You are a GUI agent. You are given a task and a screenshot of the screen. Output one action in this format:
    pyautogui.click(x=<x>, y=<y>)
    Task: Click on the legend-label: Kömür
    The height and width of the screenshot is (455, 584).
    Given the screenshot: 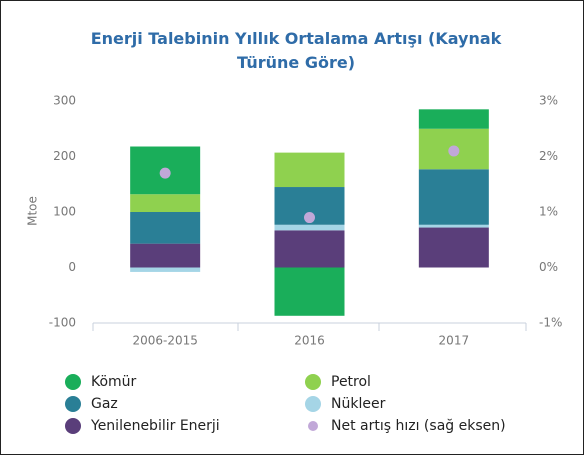 What is the action you would take?
    pyautogui.click(x=114, y=382)
    